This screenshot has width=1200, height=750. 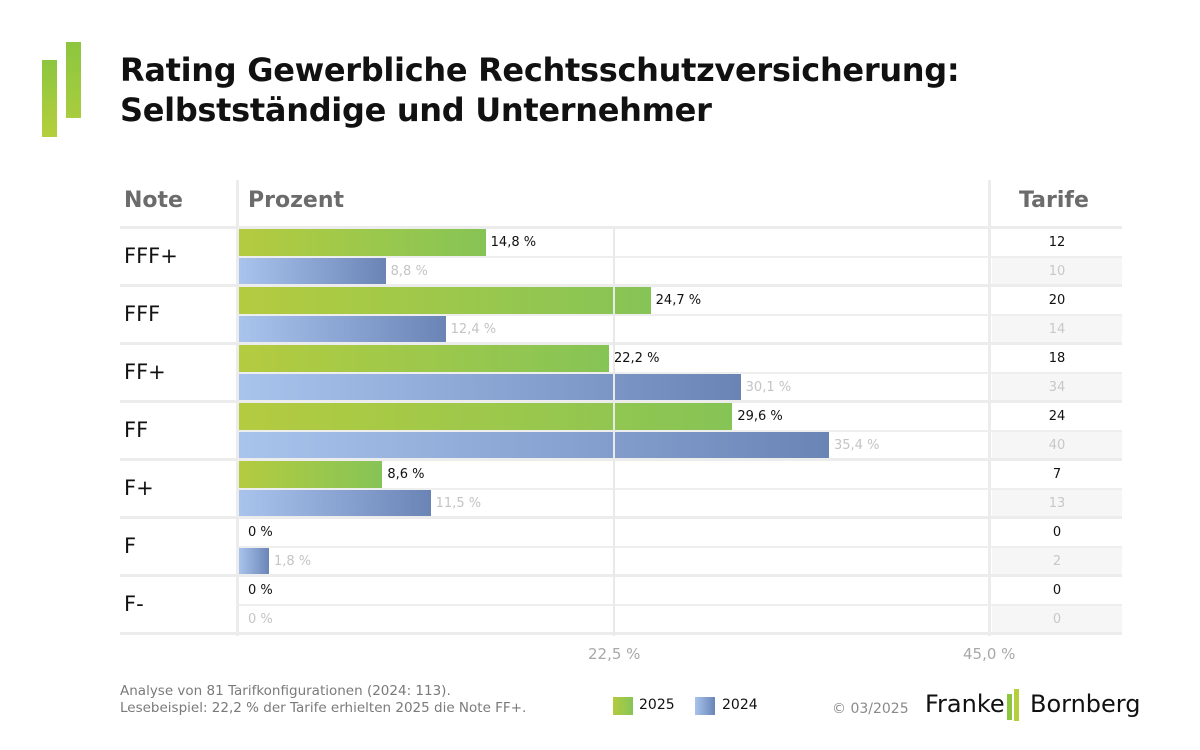 I want to click on legend-swatch-2025, so click(x=623, y=706).